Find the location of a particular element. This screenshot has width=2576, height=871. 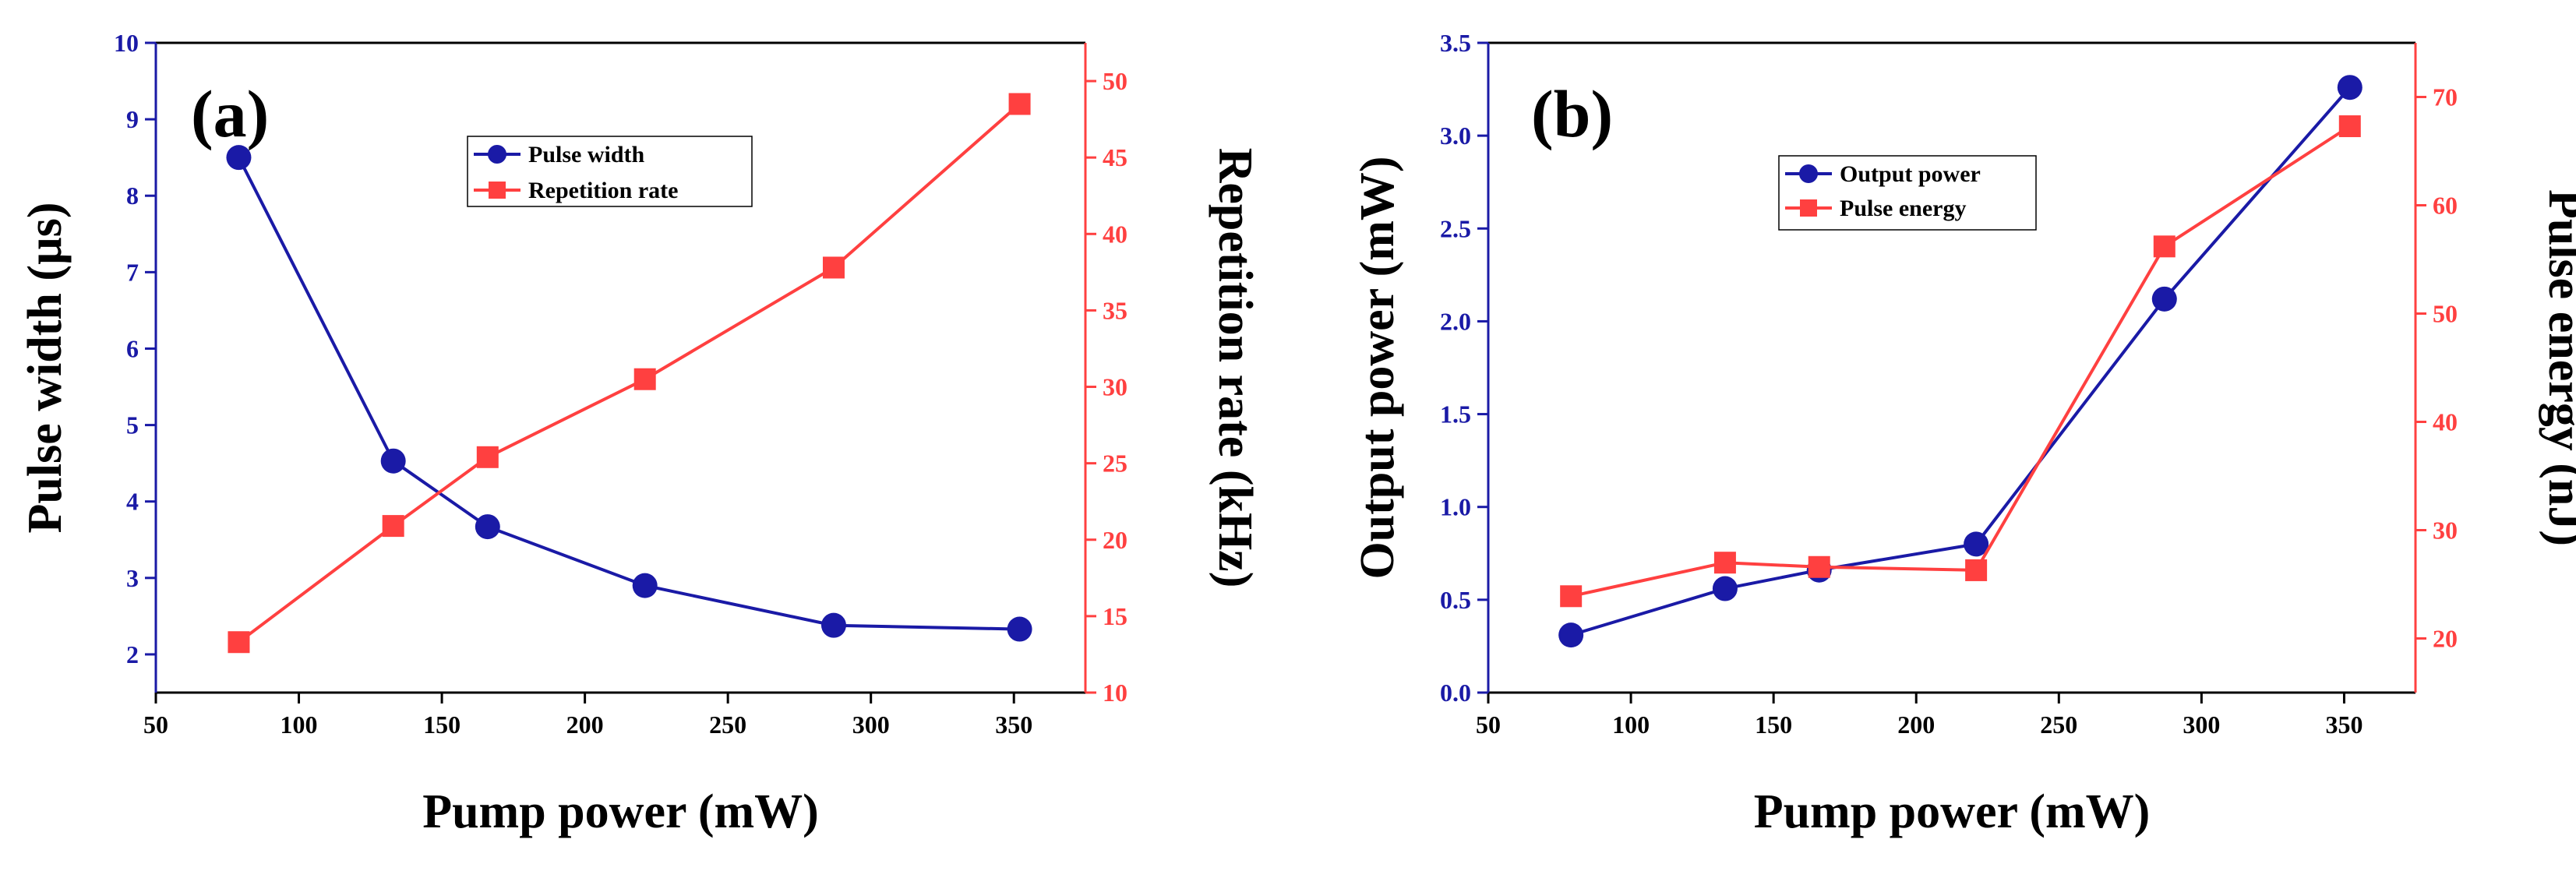

legend-label: Repetition rate is located at coordinates (603, 190).